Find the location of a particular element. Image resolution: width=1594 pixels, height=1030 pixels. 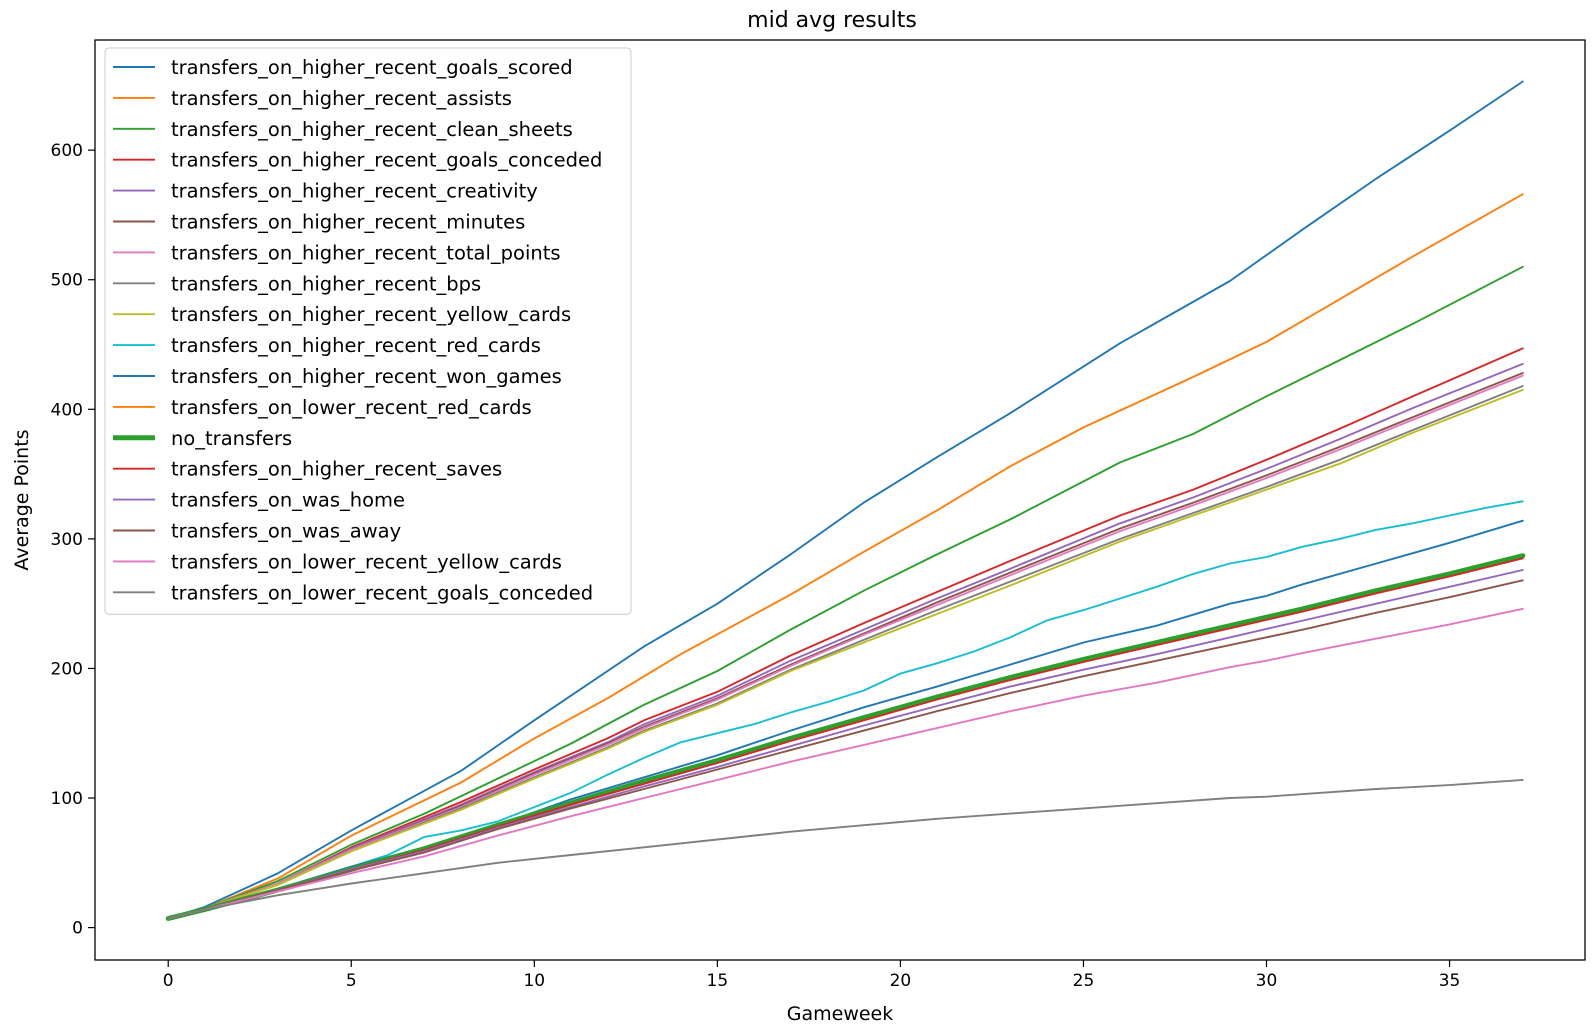

y-tick-label: 500 is located at coordinates (67, 281).